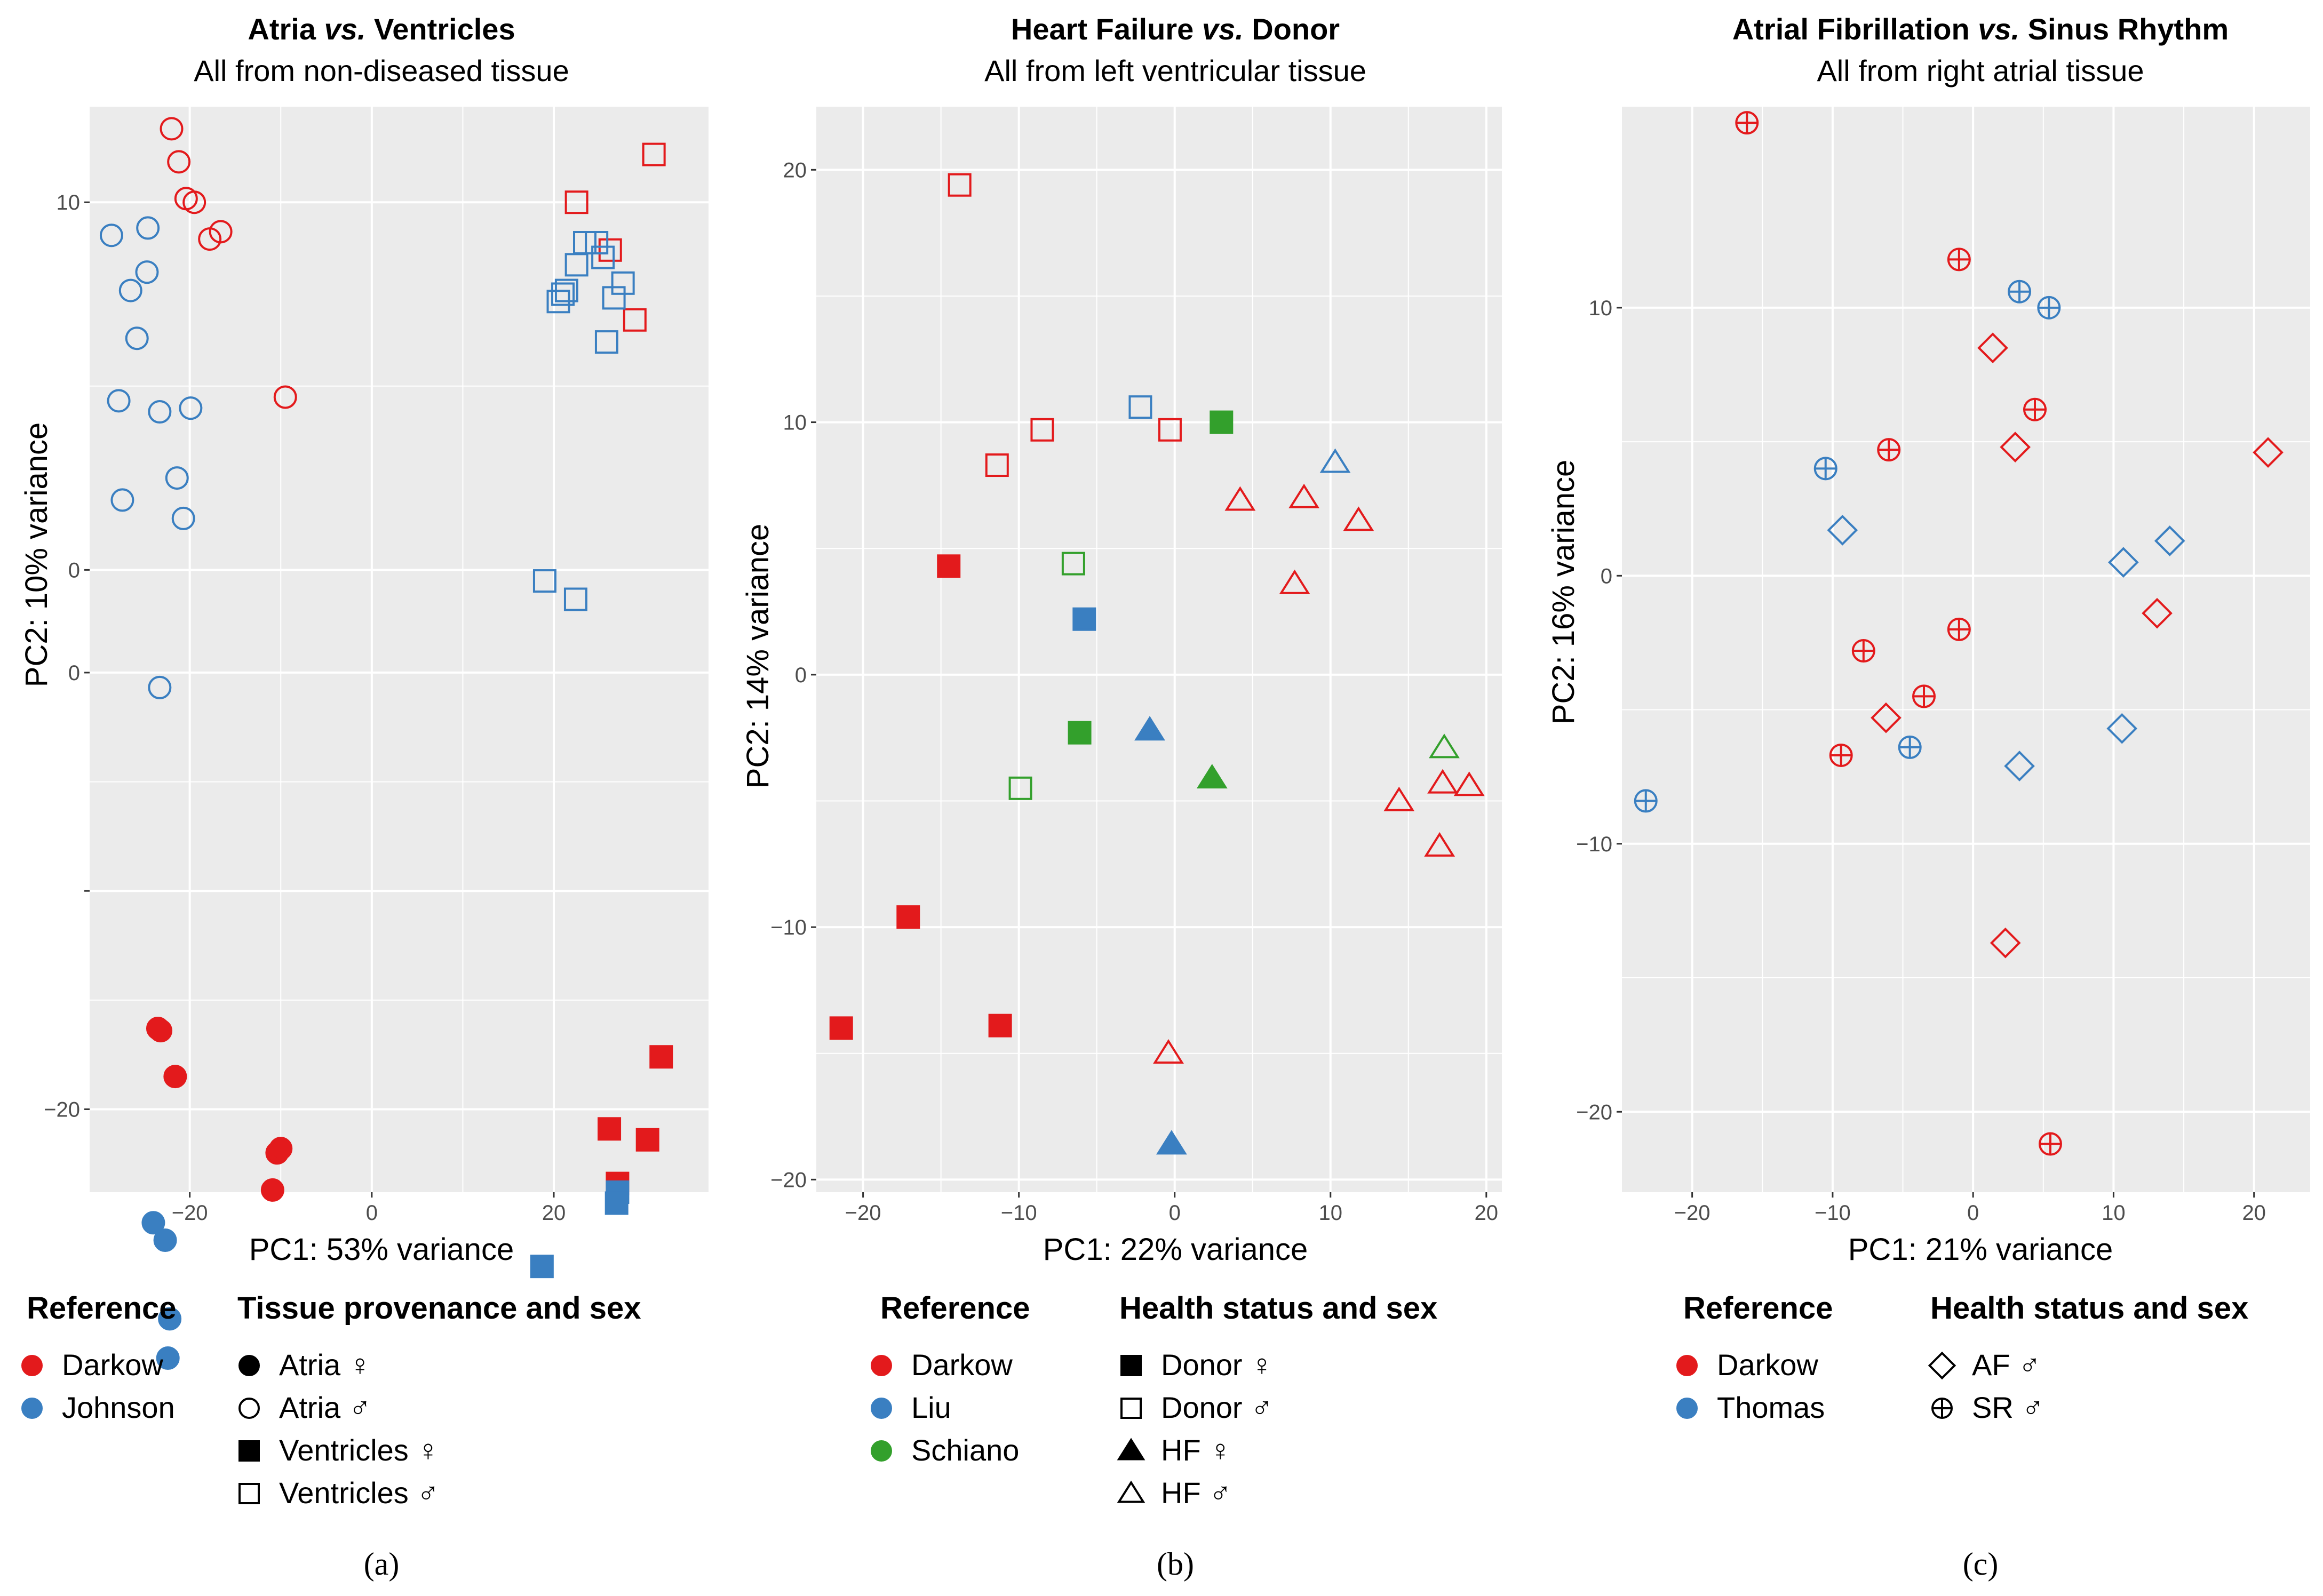  I want to click on legend-reference-label: Johnson, so click(119, 1407).